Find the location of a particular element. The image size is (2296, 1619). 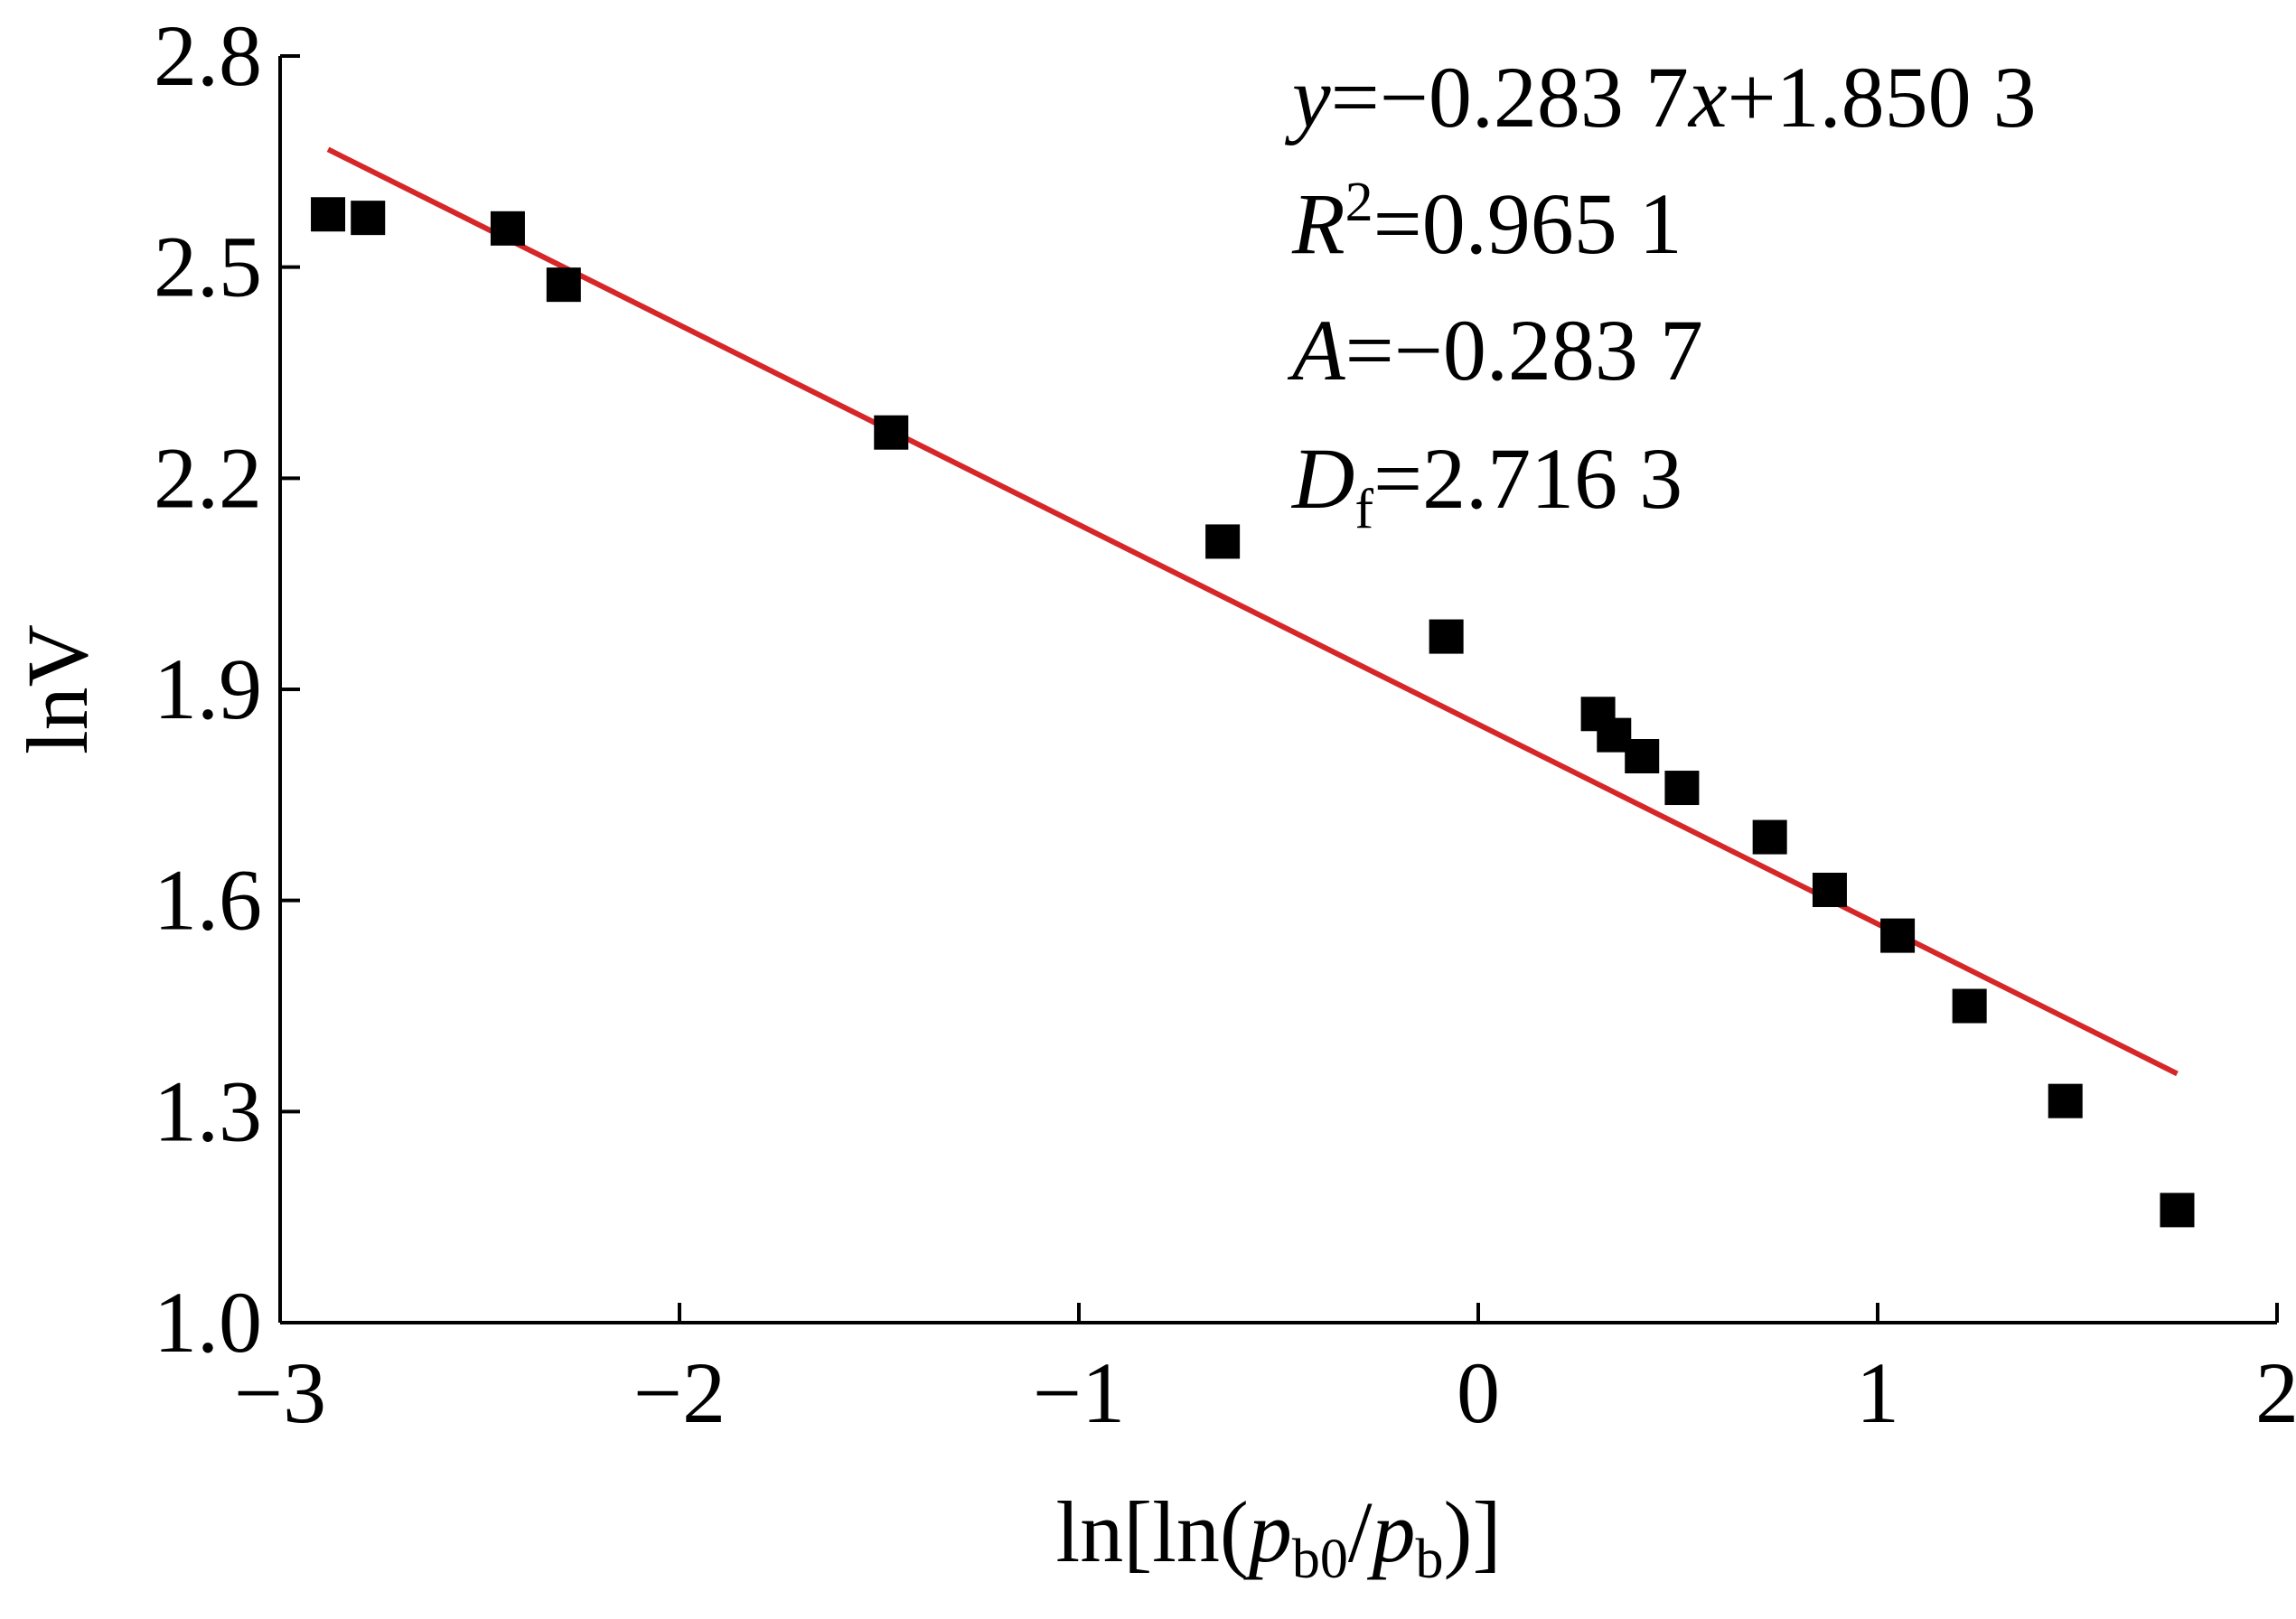

y-tick-label: 2.8 is located at coordinates (208, 55).